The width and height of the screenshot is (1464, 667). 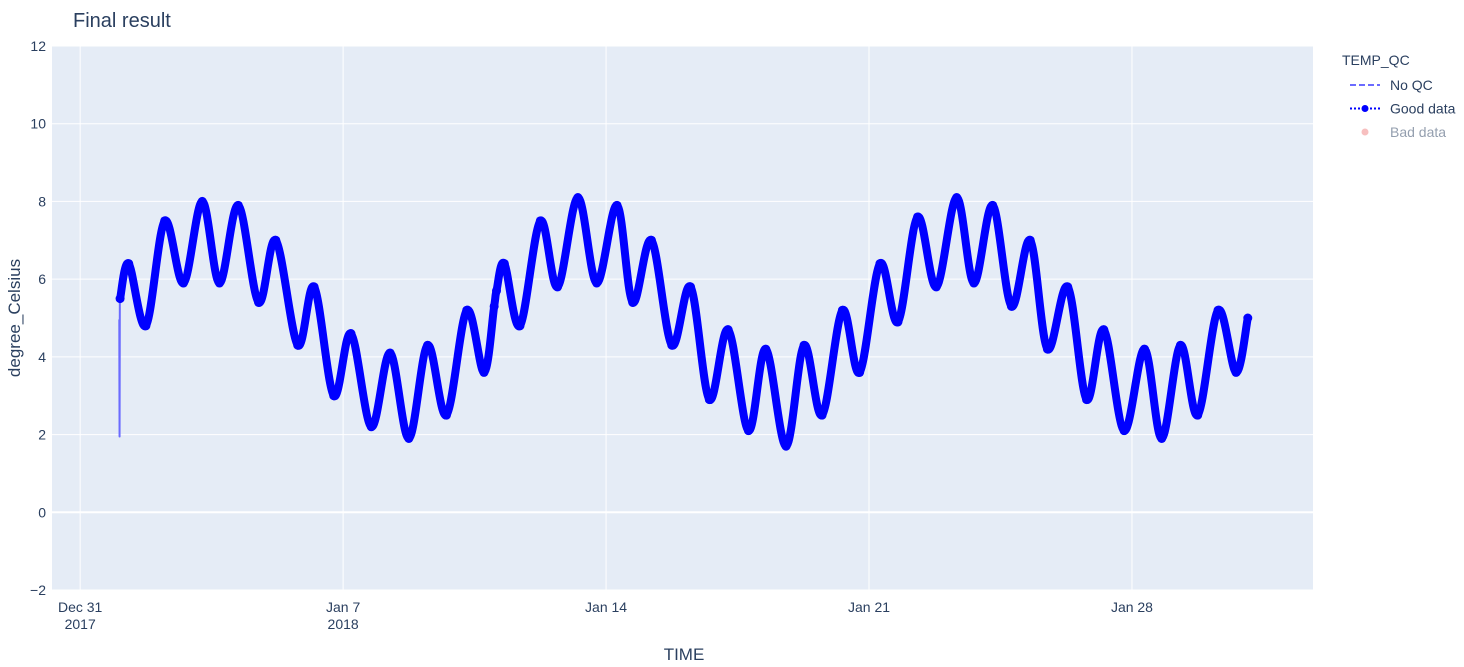 What do you see at coordinates (122, 21) in the screenshot?
I see `chart-title: Final result` at bounding box center [122, 21].